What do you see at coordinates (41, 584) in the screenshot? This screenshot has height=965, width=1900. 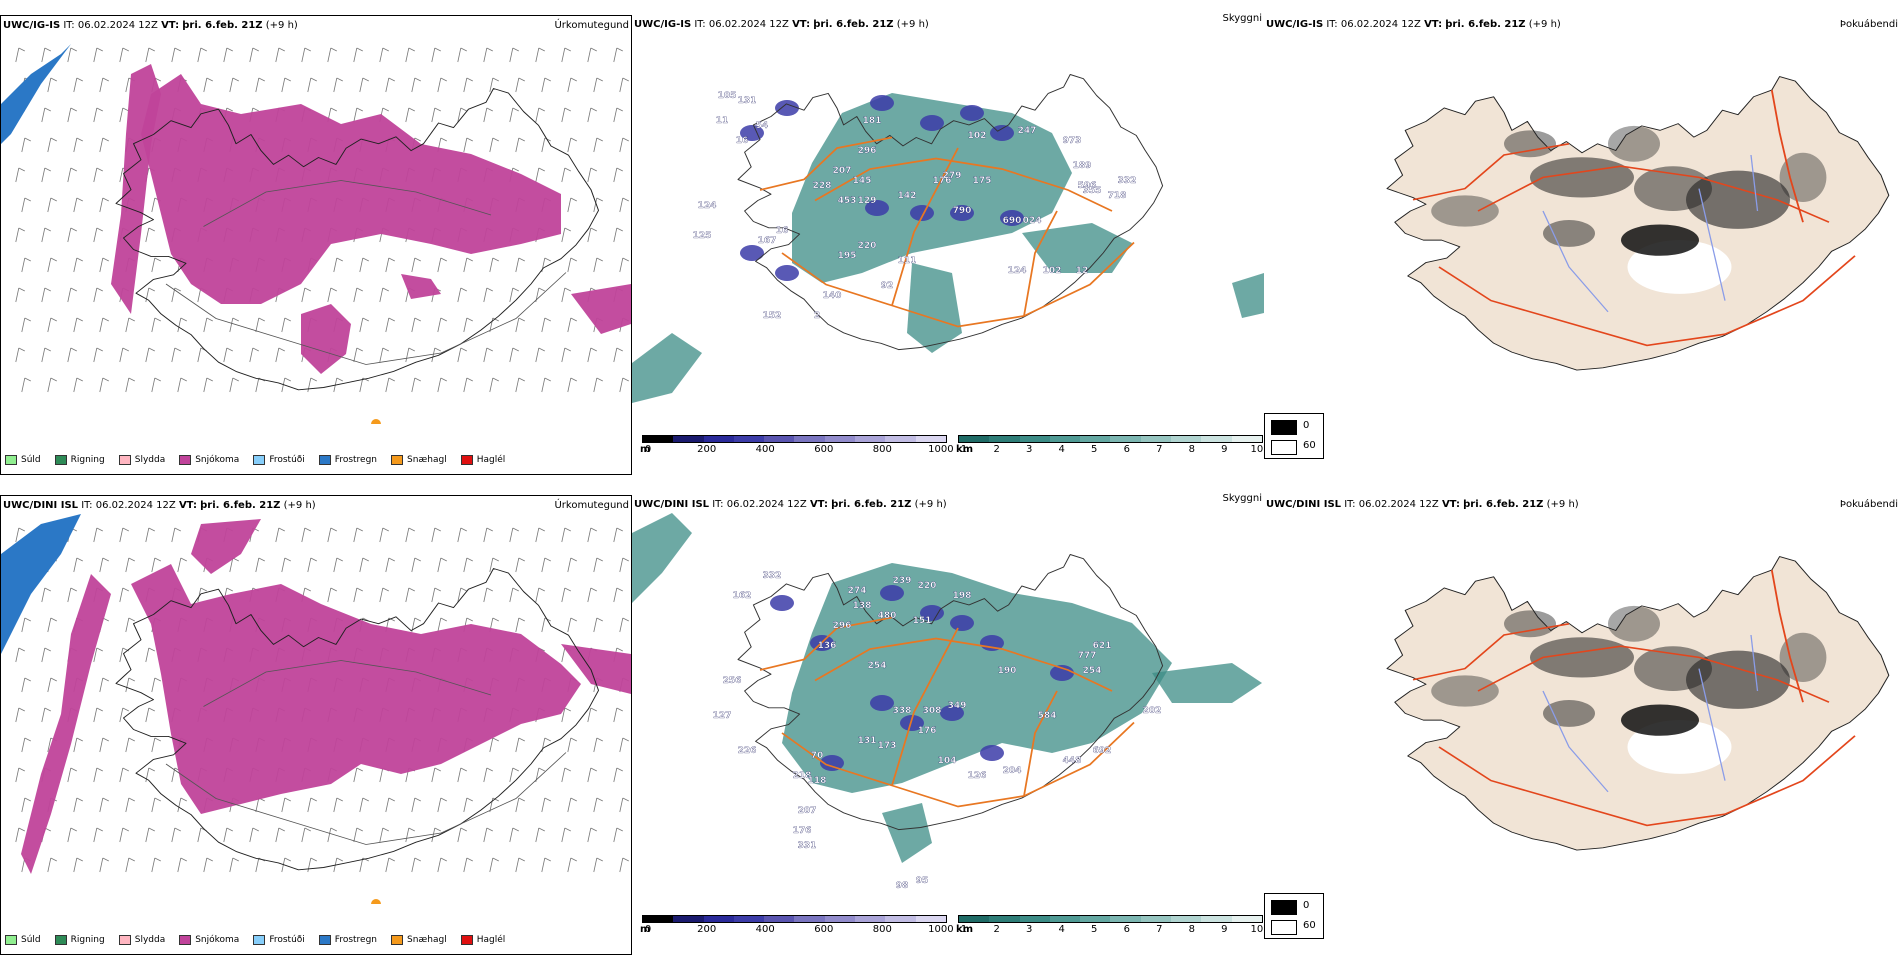 I see `freezing-rain-area` at bounding box center [41, 584].